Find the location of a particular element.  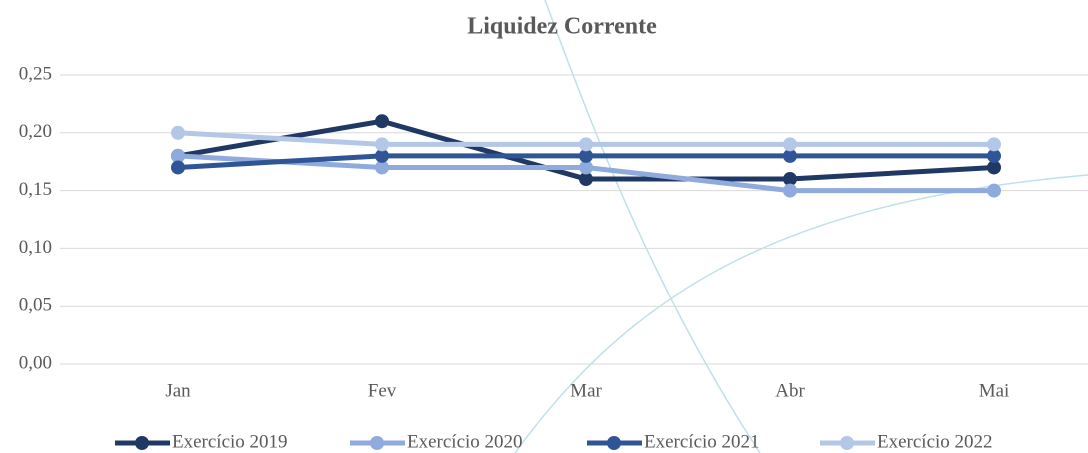

y-tick-label: 0,00 is located at coordinates (35, 362).